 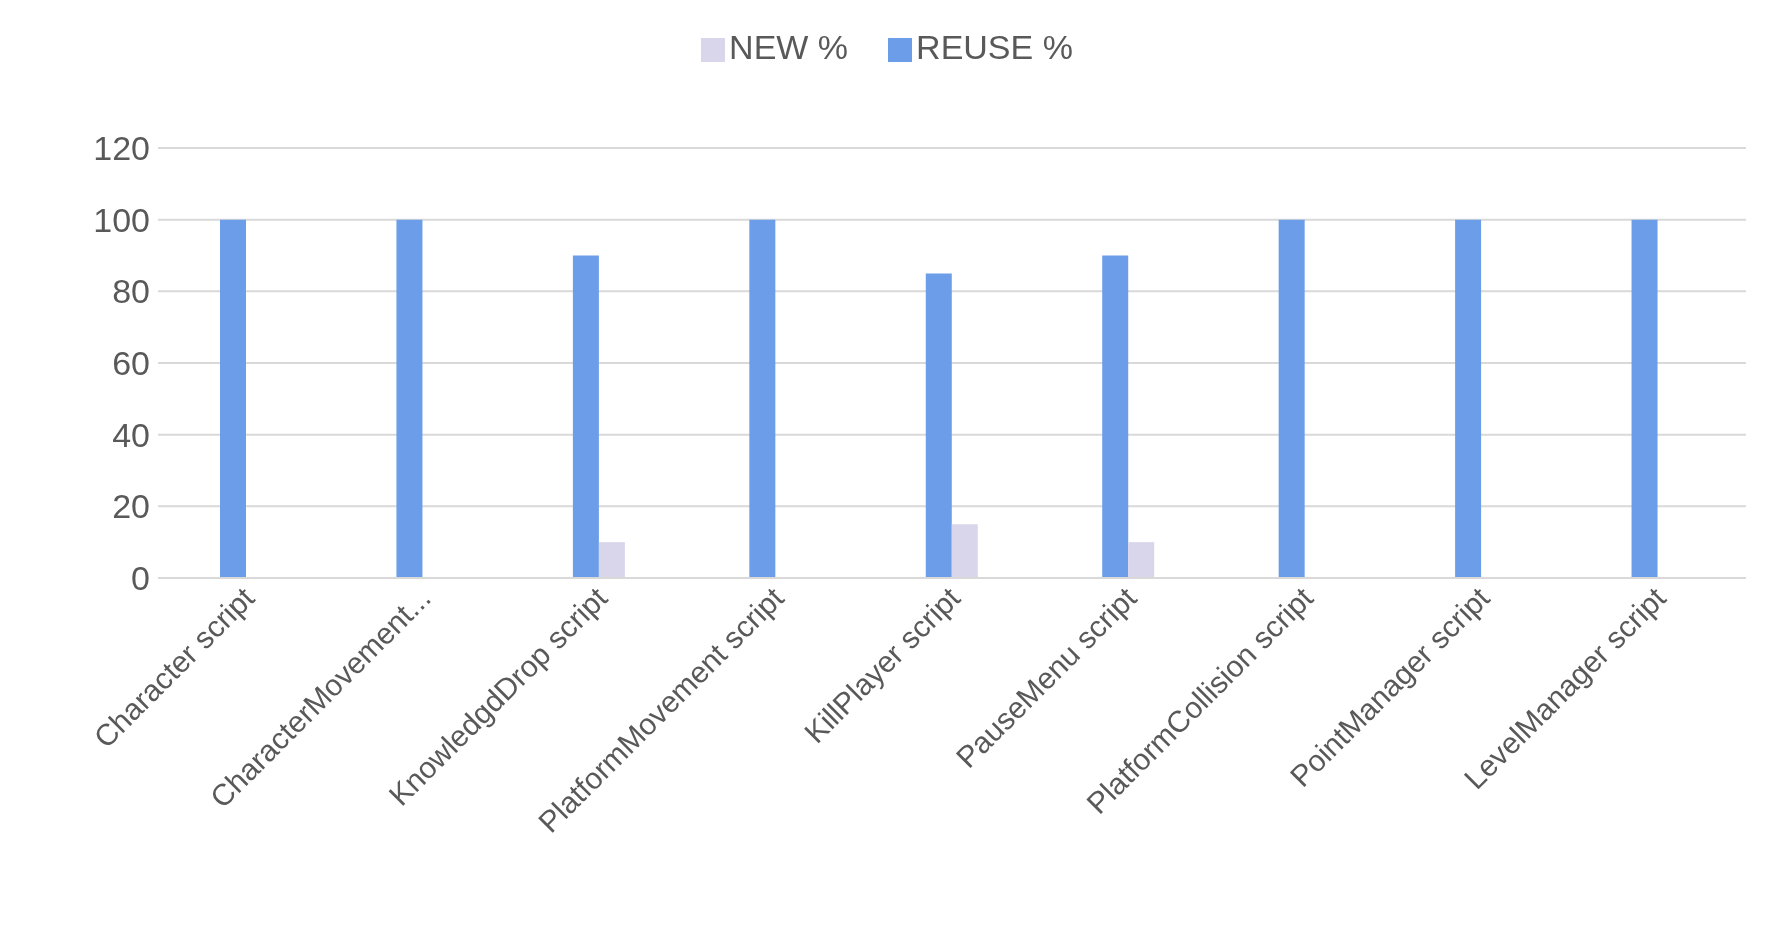 I want to click on y-tick-label: 100, so click(x=121, y=219).